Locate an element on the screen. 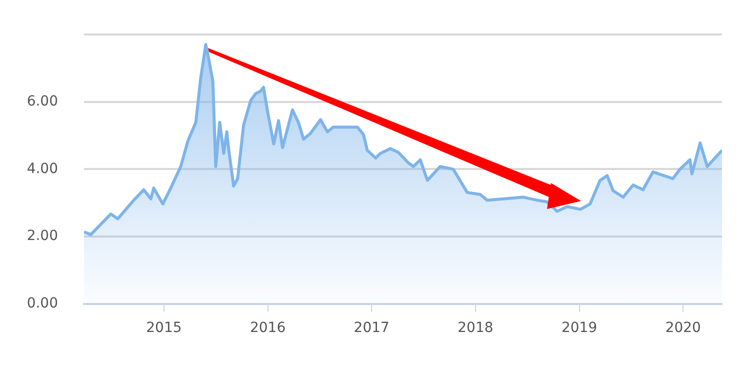  y-tick-label: 6.00 is located at coordinates (42, 101).